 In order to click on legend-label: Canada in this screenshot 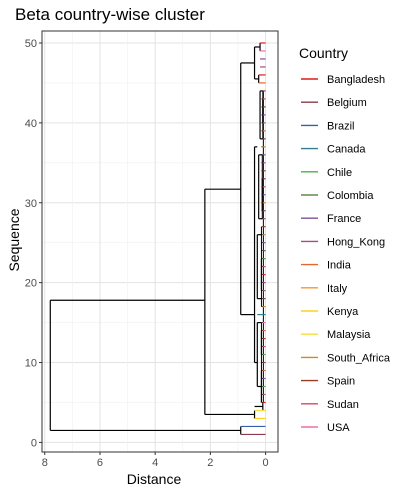, I will do `click(346, 150)`.